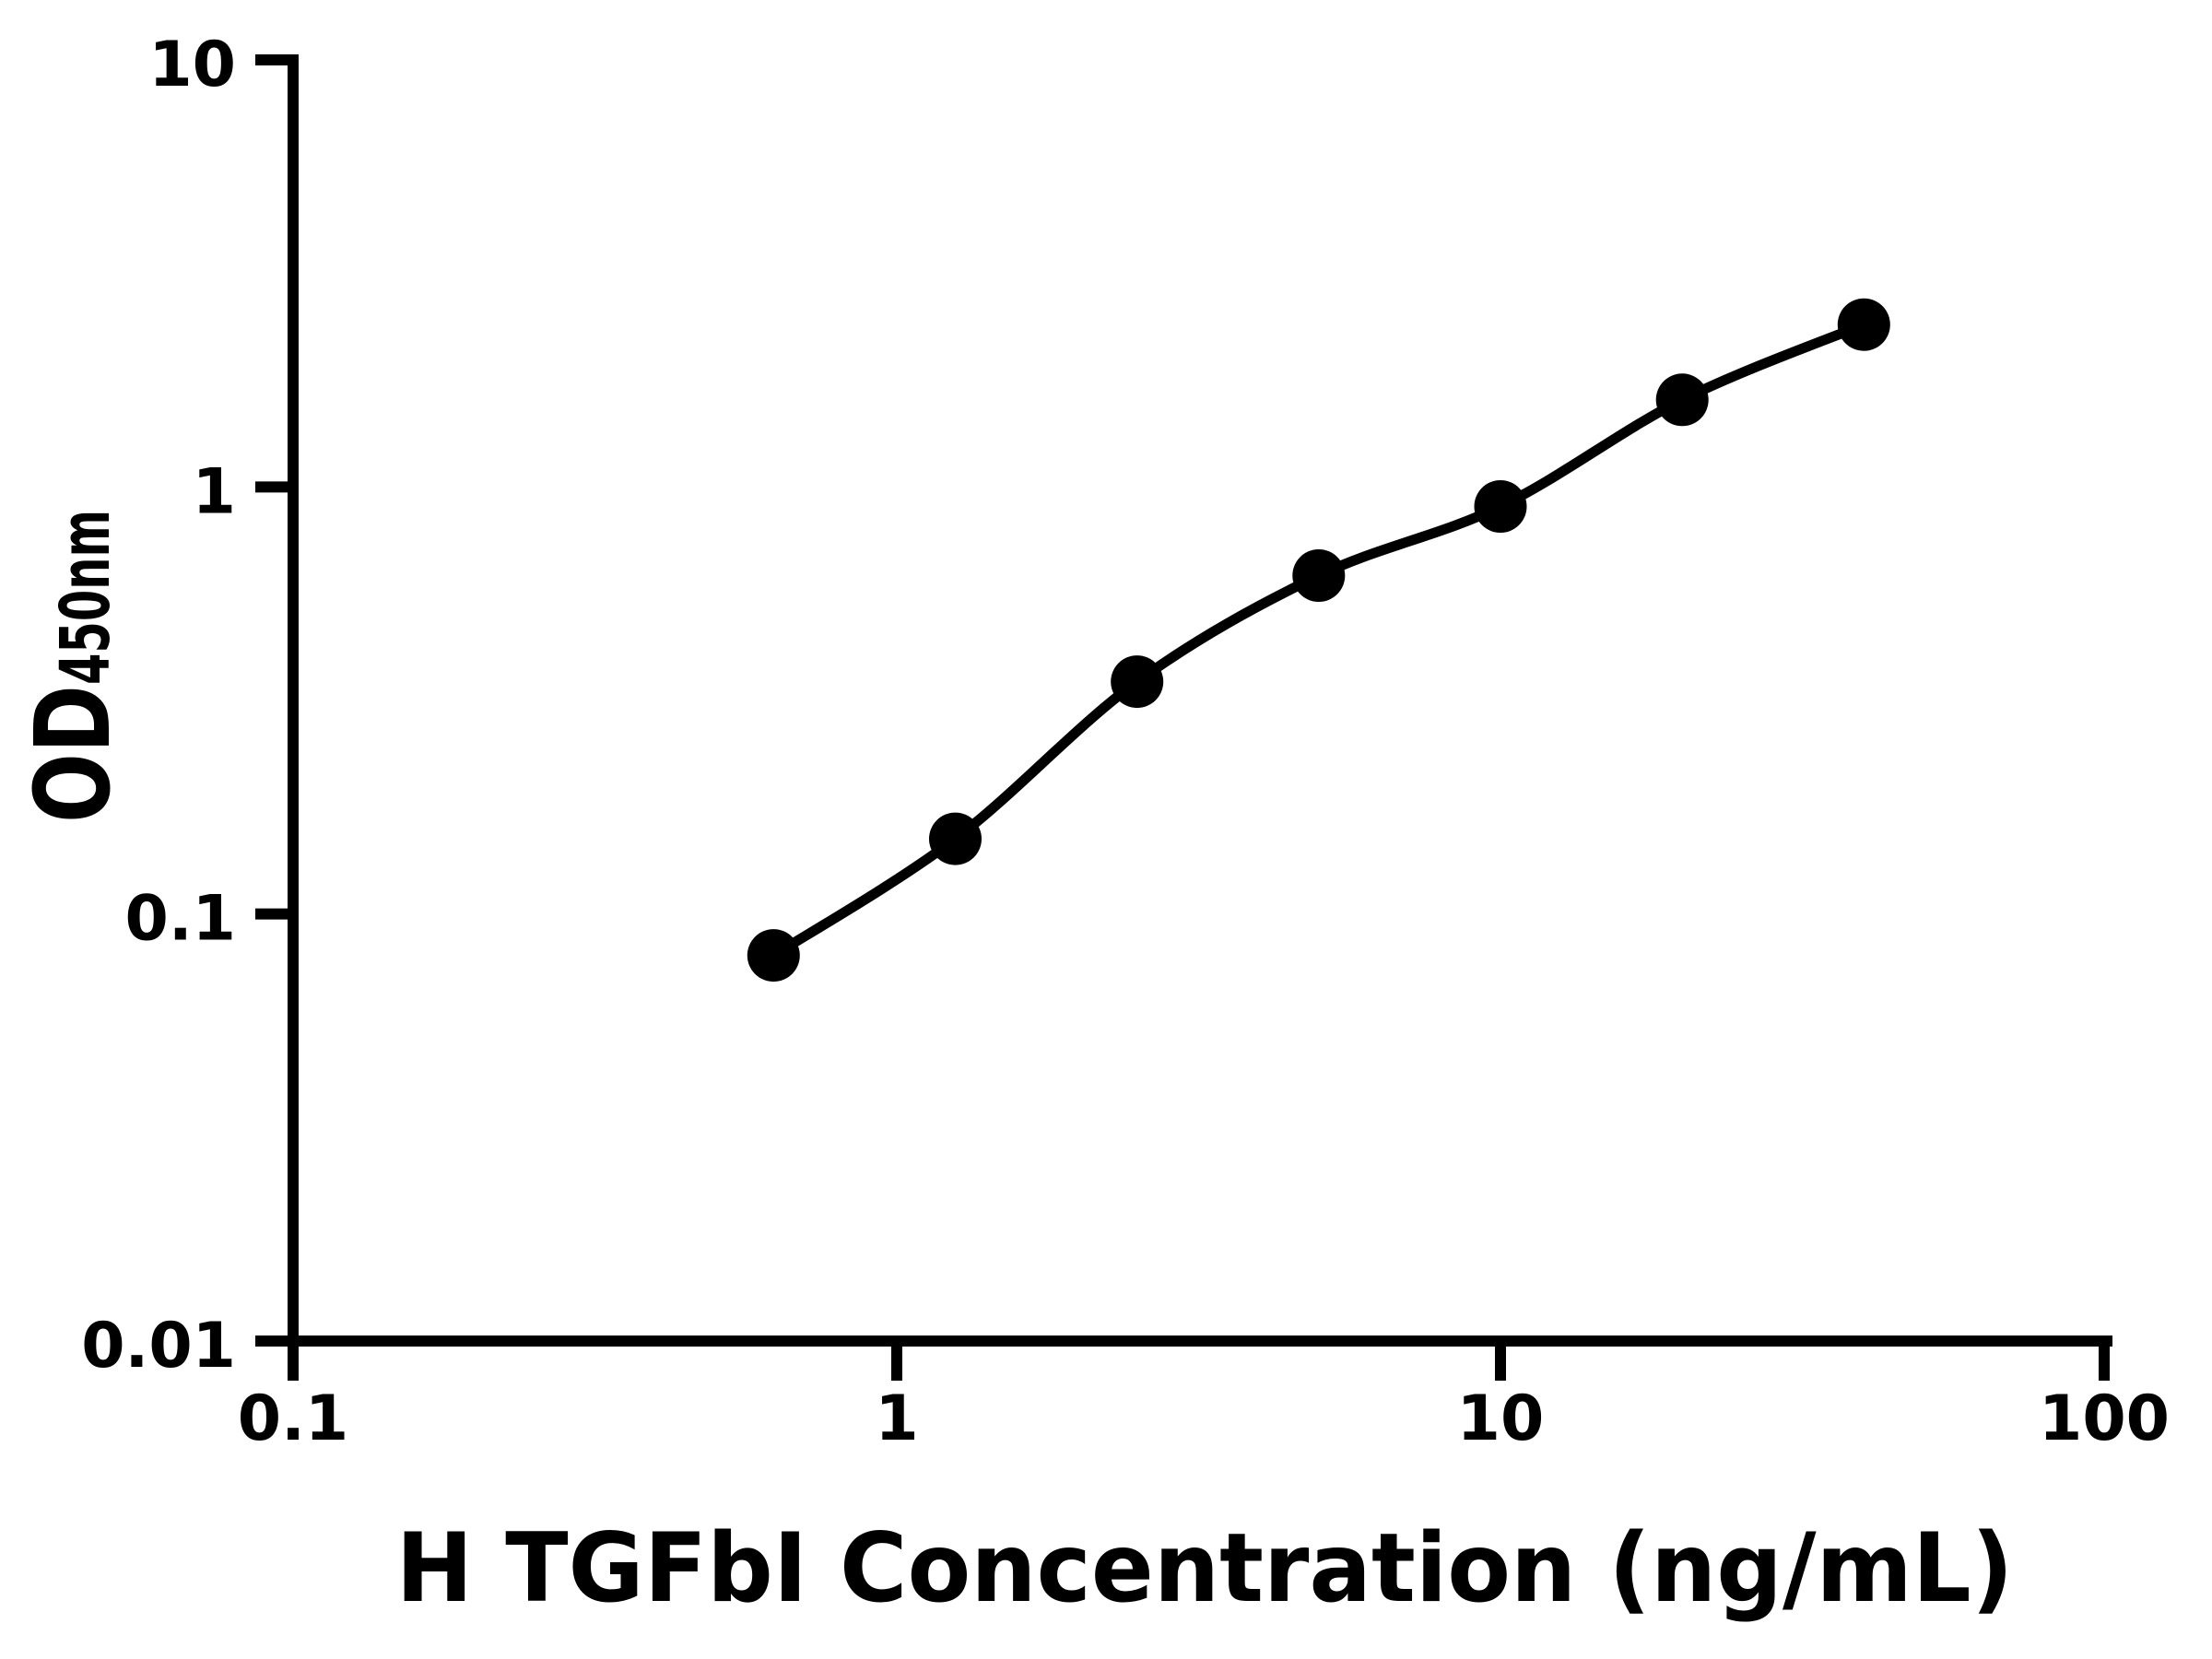 The height and width of the screenshot is (1659, 2212). Describe the element at coordinates (214, 491) in the screenshot. I see `y-tick-label: 1` at that location.